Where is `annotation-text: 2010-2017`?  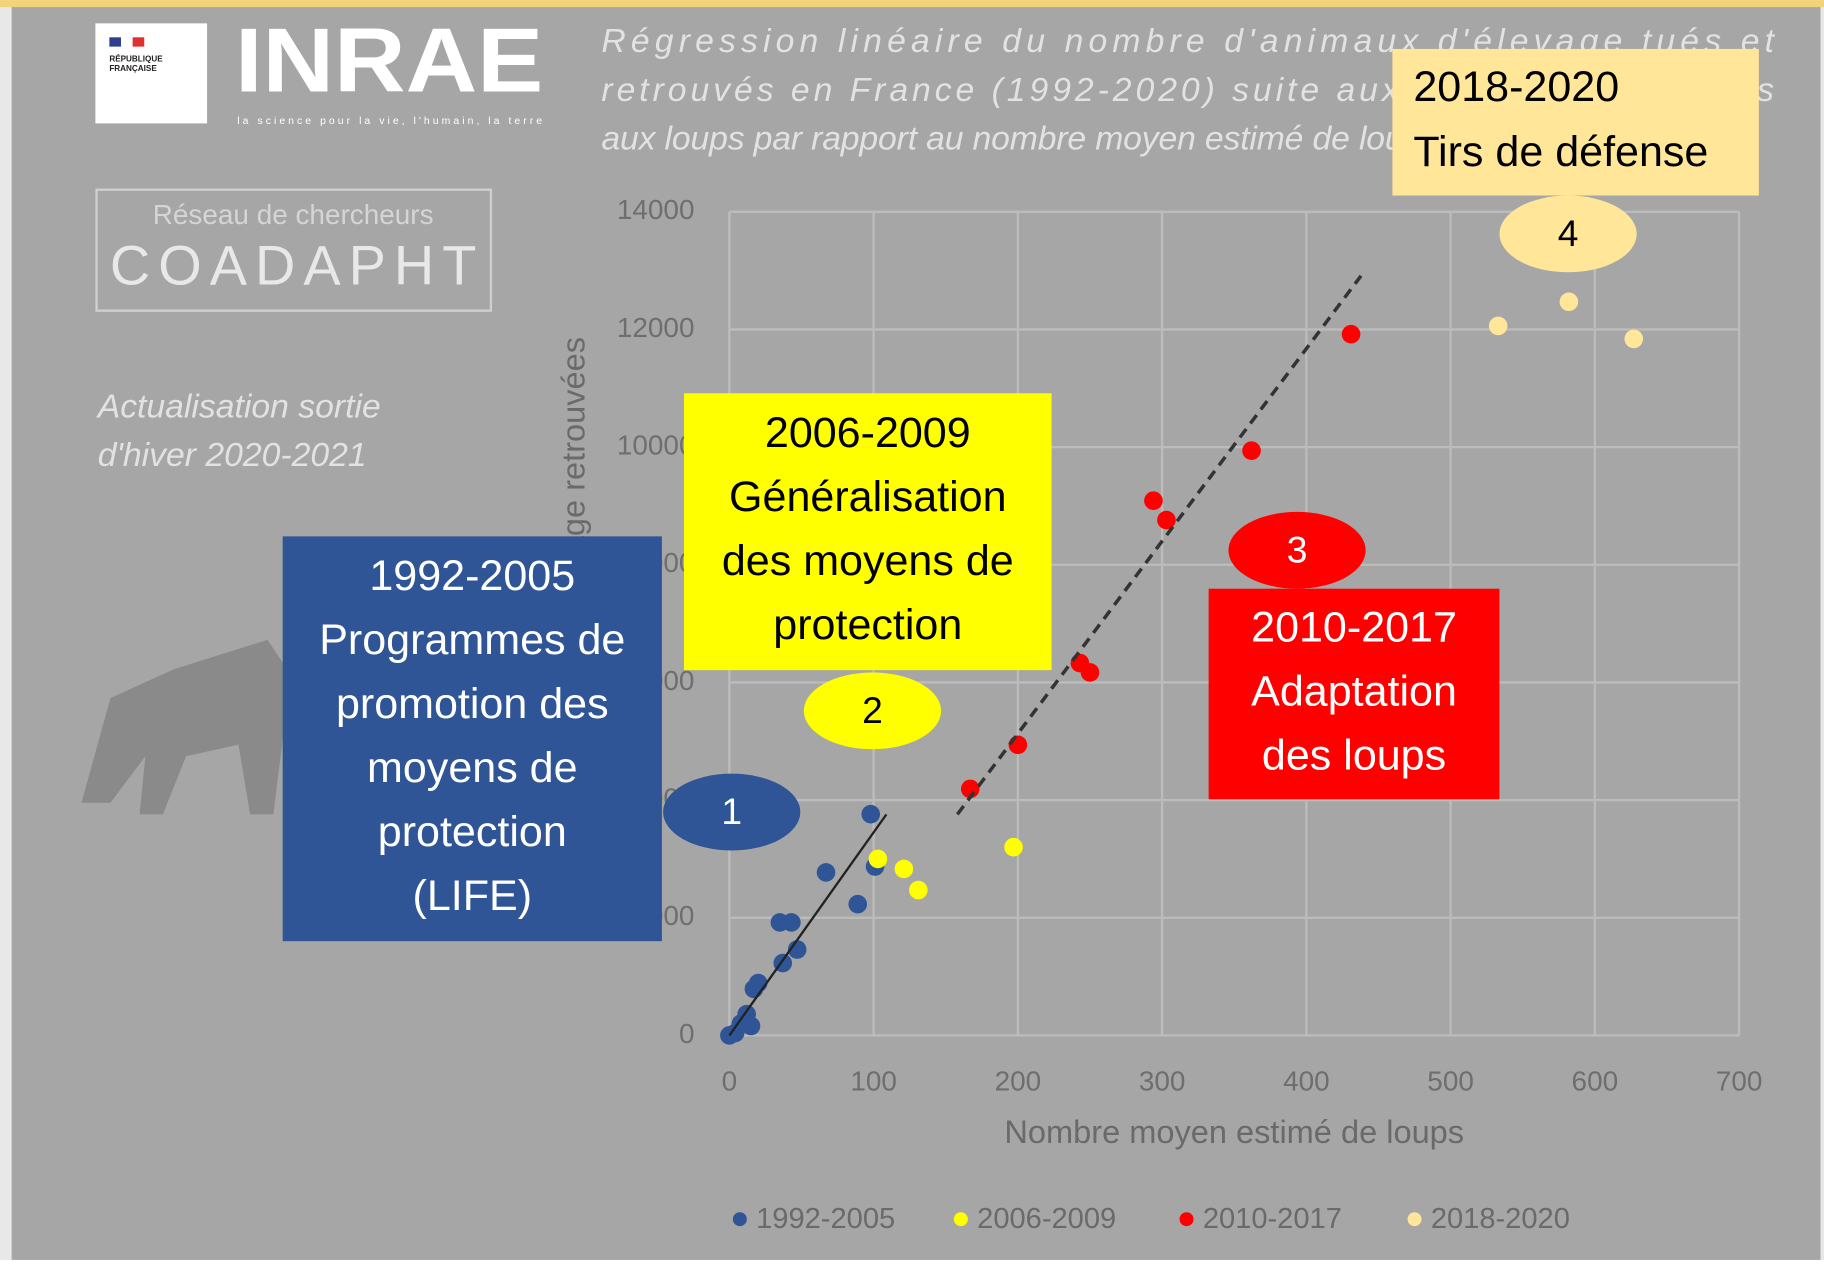
annotation-text: 2010-2017 is located at coordinates (1354, 627).